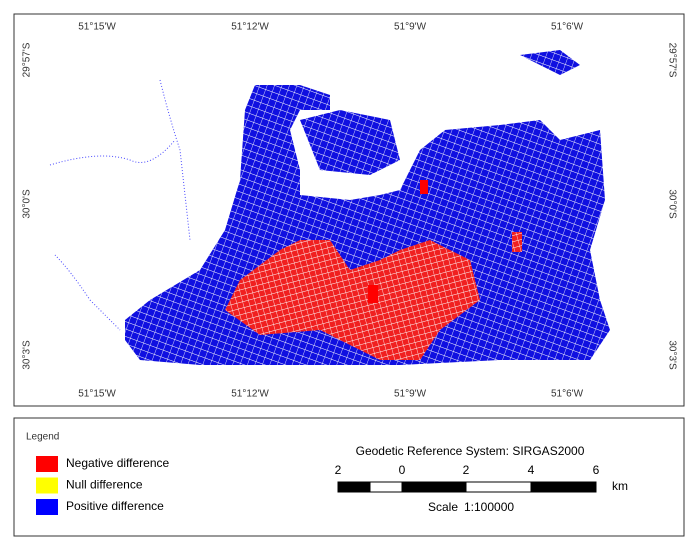 Image resolution: width=698 pixels, height=550 pixels. What do you see at coordinates (115, 506) in the screenshot?
I see `legend-label: Positive difference` at bounding box center [115, 506].